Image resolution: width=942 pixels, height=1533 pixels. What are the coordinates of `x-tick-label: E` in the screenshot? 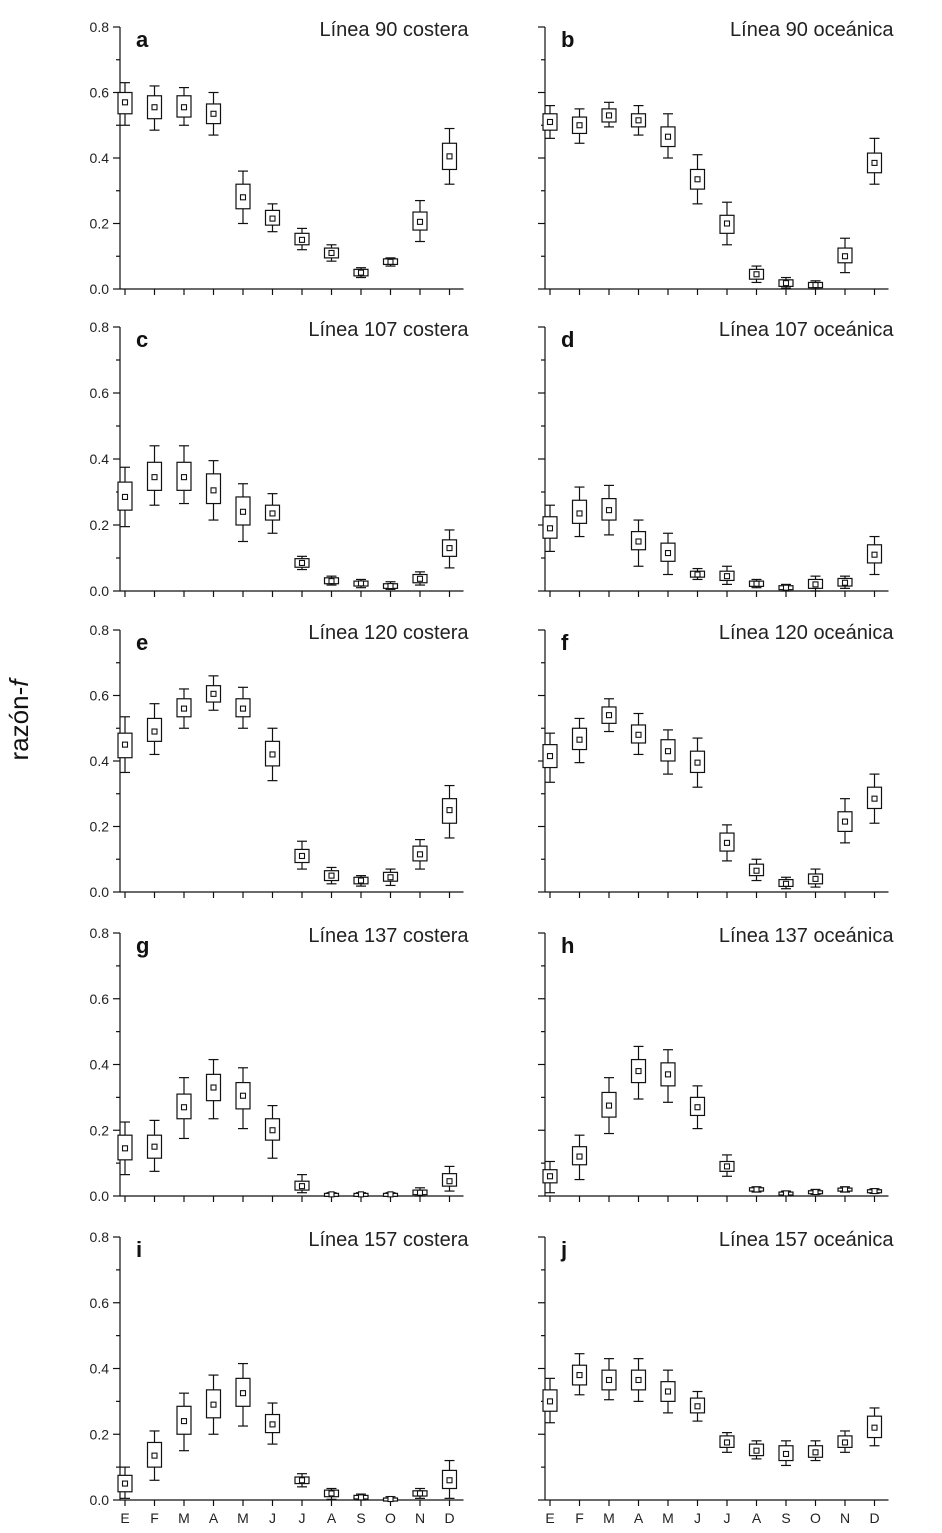 It's located at (549, 1518).